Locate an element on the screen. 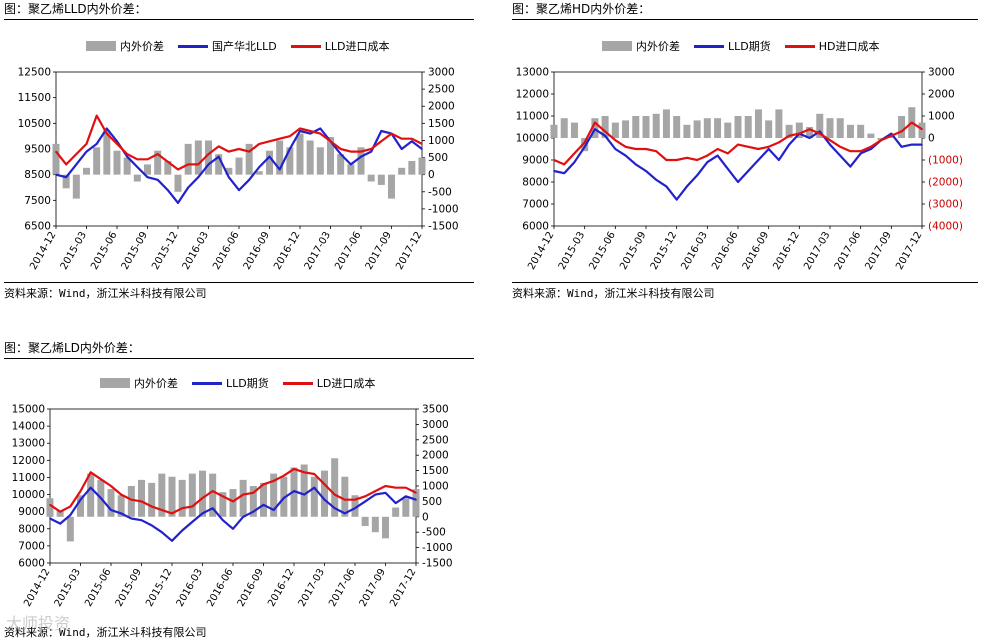 The width and height of the screenshot is (982, 643). source-note: 资料来源：Wind，浙江米斗科技有限公司 is located at coordinates (105, 293).